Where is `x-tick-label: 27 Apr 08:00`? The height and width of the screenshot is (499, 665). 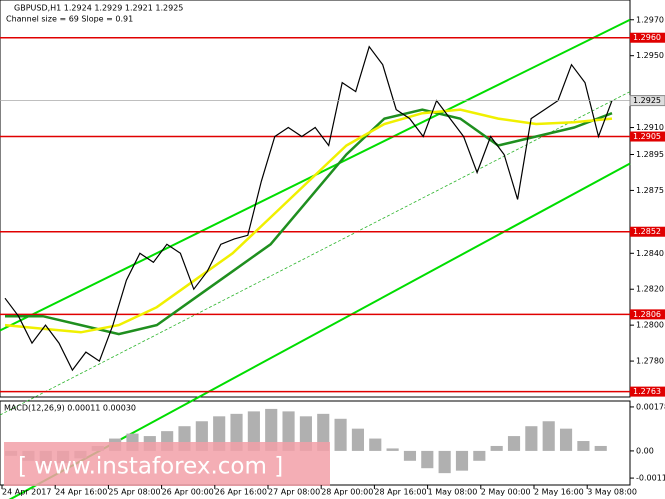 x-tick-label: 27 Apr 08:00 is located at coordinates (294, 492).